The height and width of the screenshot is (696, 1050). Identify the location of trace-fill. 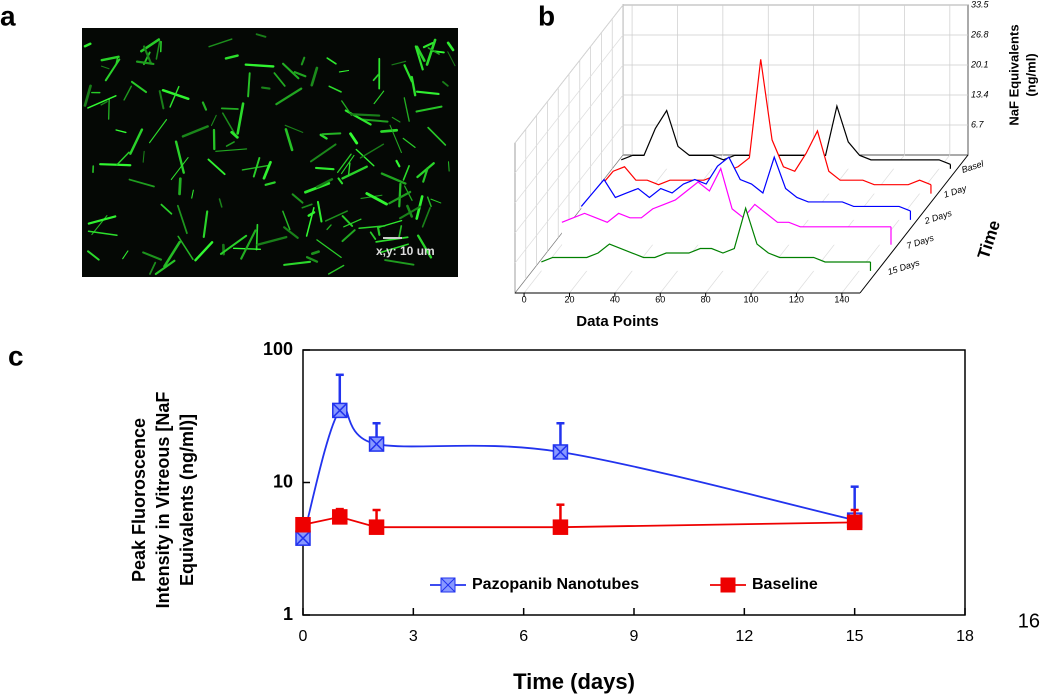
(766, 126).